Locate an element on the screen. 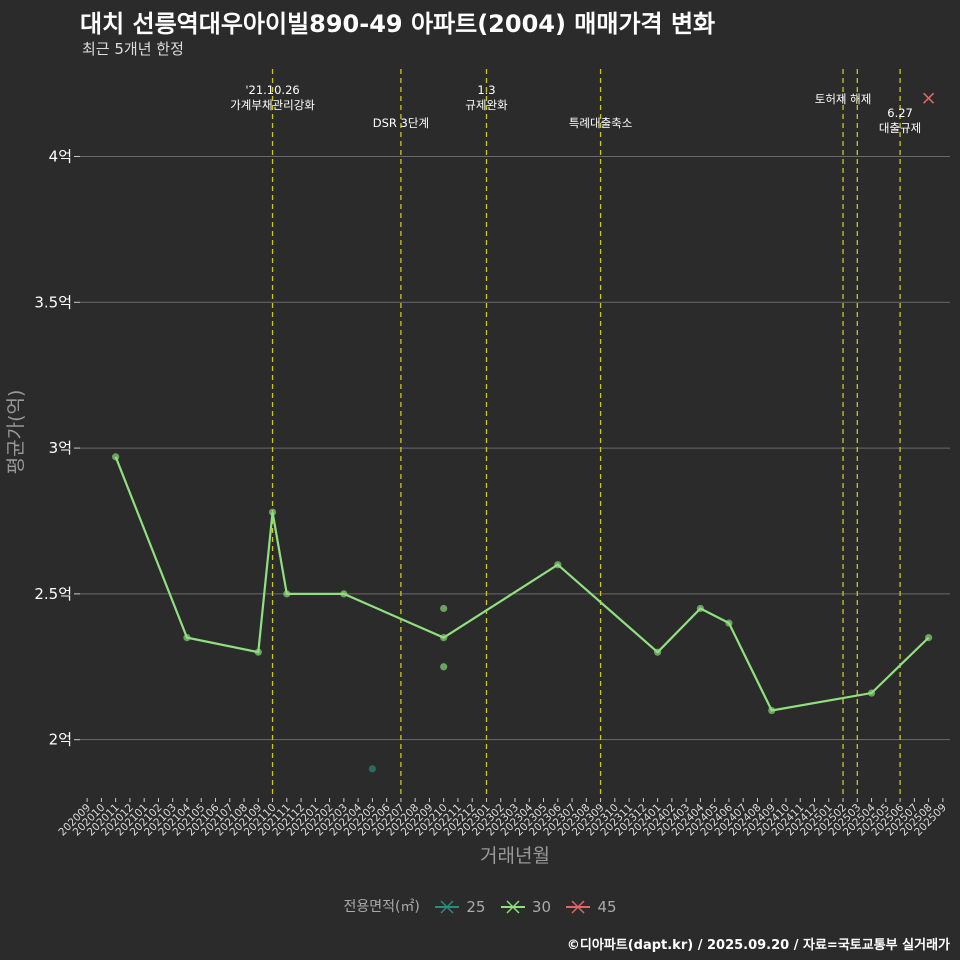 The height and width of the screenshot is (960, 960). legend-item-25: 25 is located at coordinates (459, 907).